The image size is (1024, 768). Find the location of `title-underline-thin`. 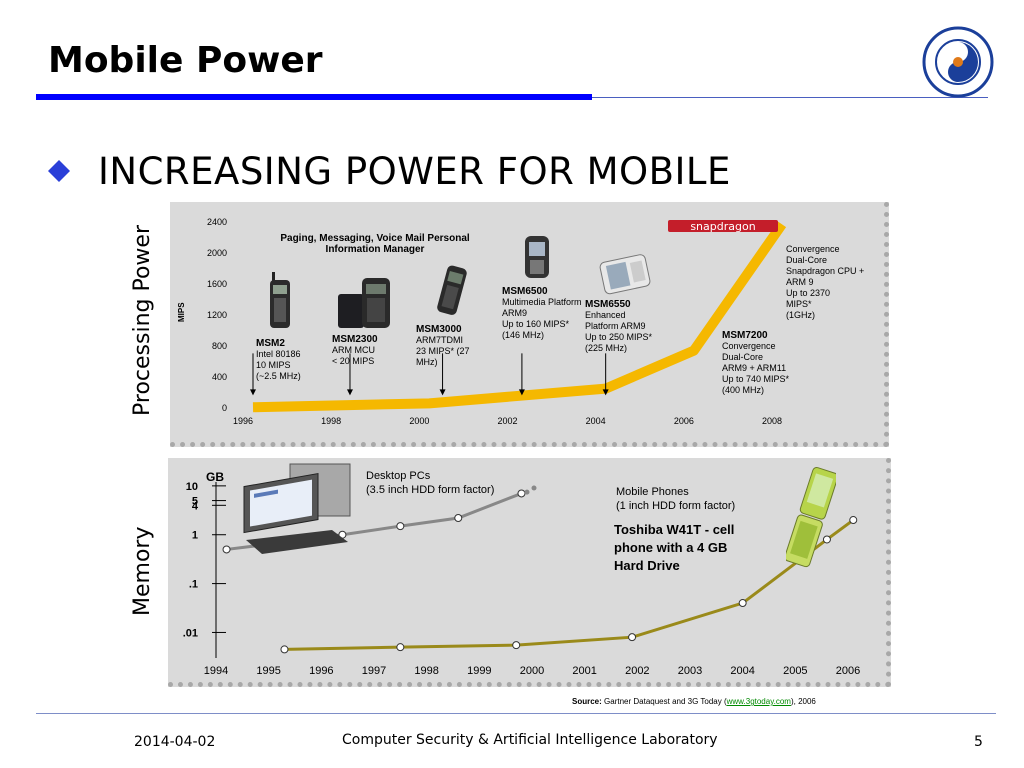

title-underline-thin is located at coordinates (790, 97).